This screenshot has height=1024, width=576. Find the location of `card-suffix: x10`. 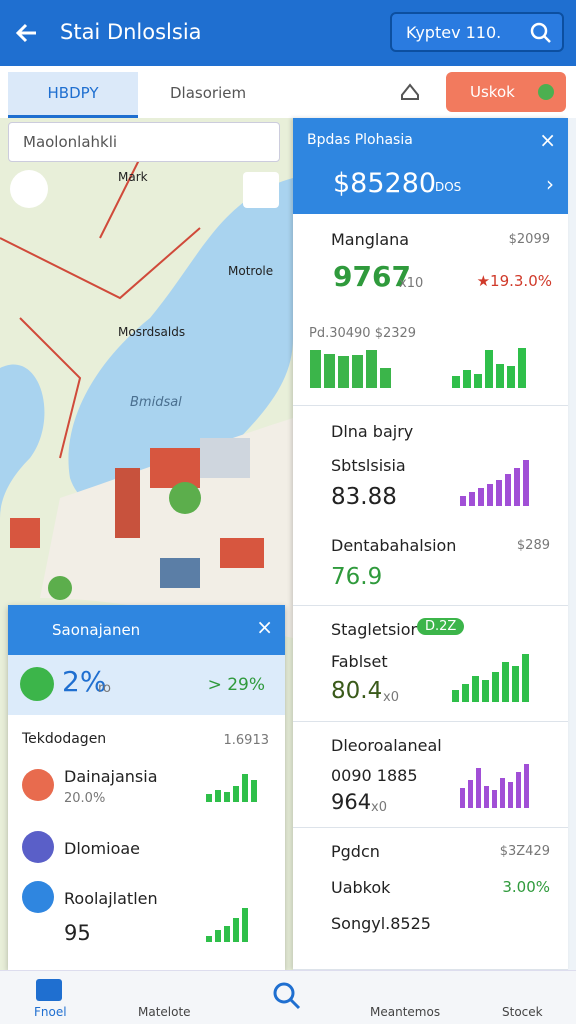

card-suffix: x10 is located at coordinates (411, 283).